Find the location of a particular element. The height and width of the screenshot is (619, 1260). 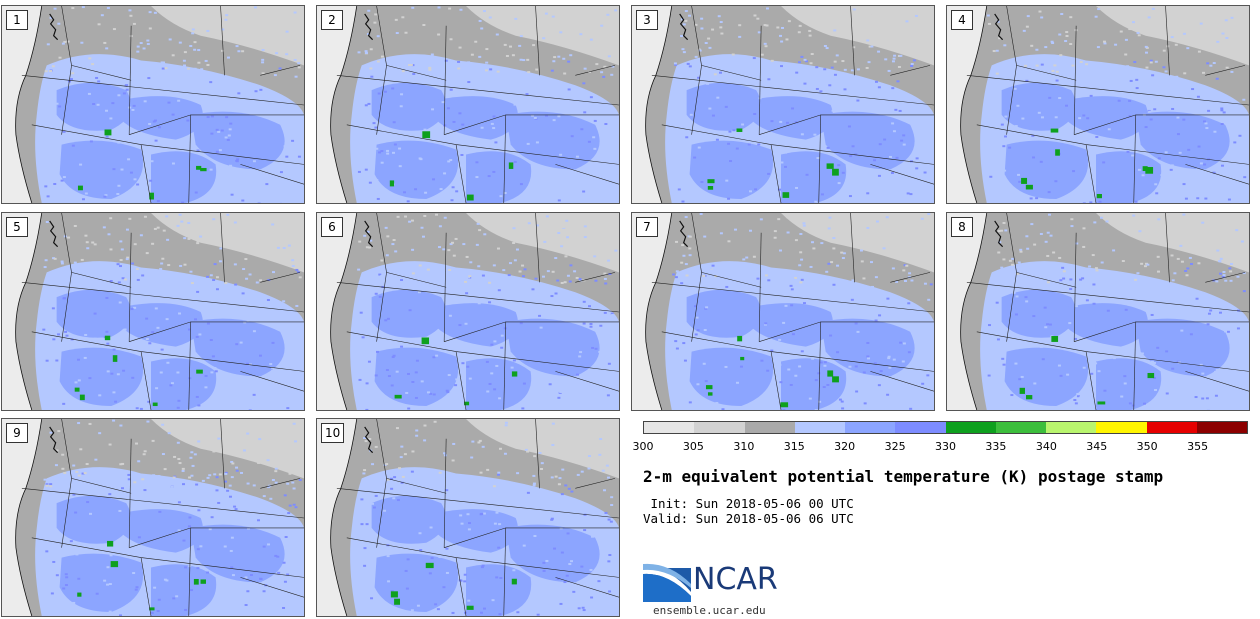

member-panel-6: 6 is located at coordinates (468, 311).